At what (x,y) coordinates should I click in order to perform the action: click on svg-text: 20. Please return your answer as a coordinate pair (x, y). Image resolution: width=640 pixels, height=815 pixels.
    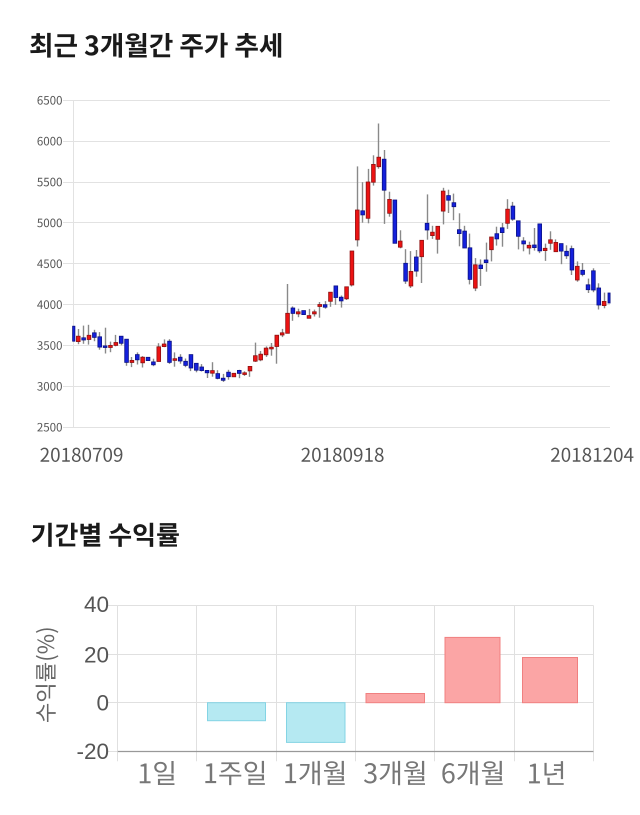
    Looking at the image, I should click on (96, 654).